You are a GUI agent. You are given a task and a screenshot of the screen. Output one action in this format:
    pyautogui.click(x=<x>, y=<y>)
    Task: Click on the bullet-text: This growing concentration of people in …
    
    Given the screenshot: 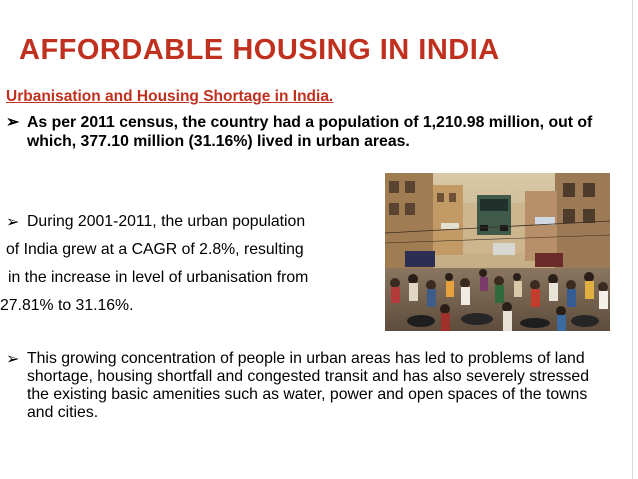 What is the action you would take?
    pyautogui.click(x=308, y=385)
    